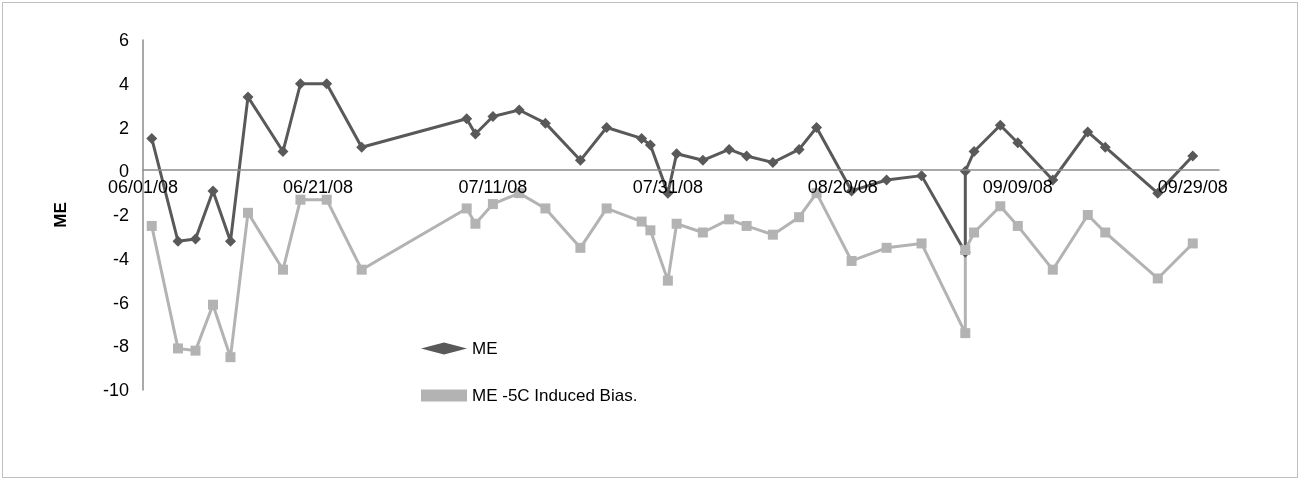  Describe the element at coordinates (1017, 187) in the screenshot. I see `x-tick-label: 09/09/08` at that location.